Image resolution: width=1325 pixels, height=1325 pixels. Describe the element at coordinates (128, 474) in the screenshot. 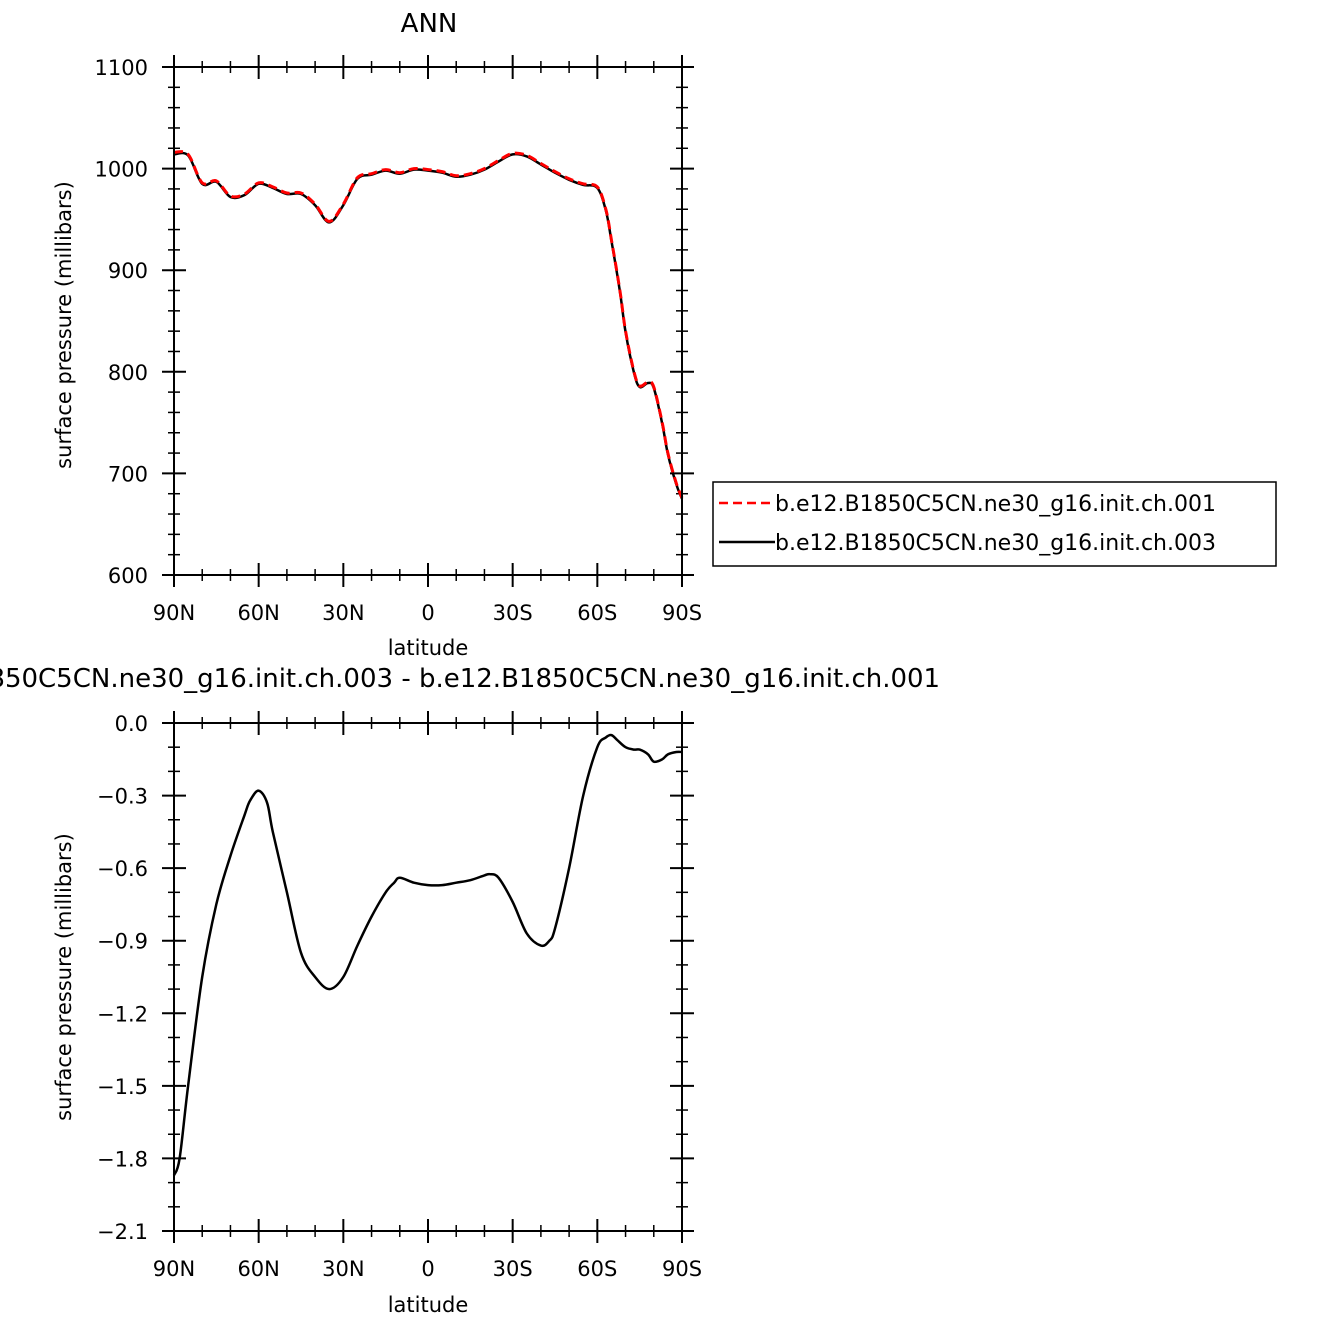

I see `top-y-tick-label: 700` at that location.